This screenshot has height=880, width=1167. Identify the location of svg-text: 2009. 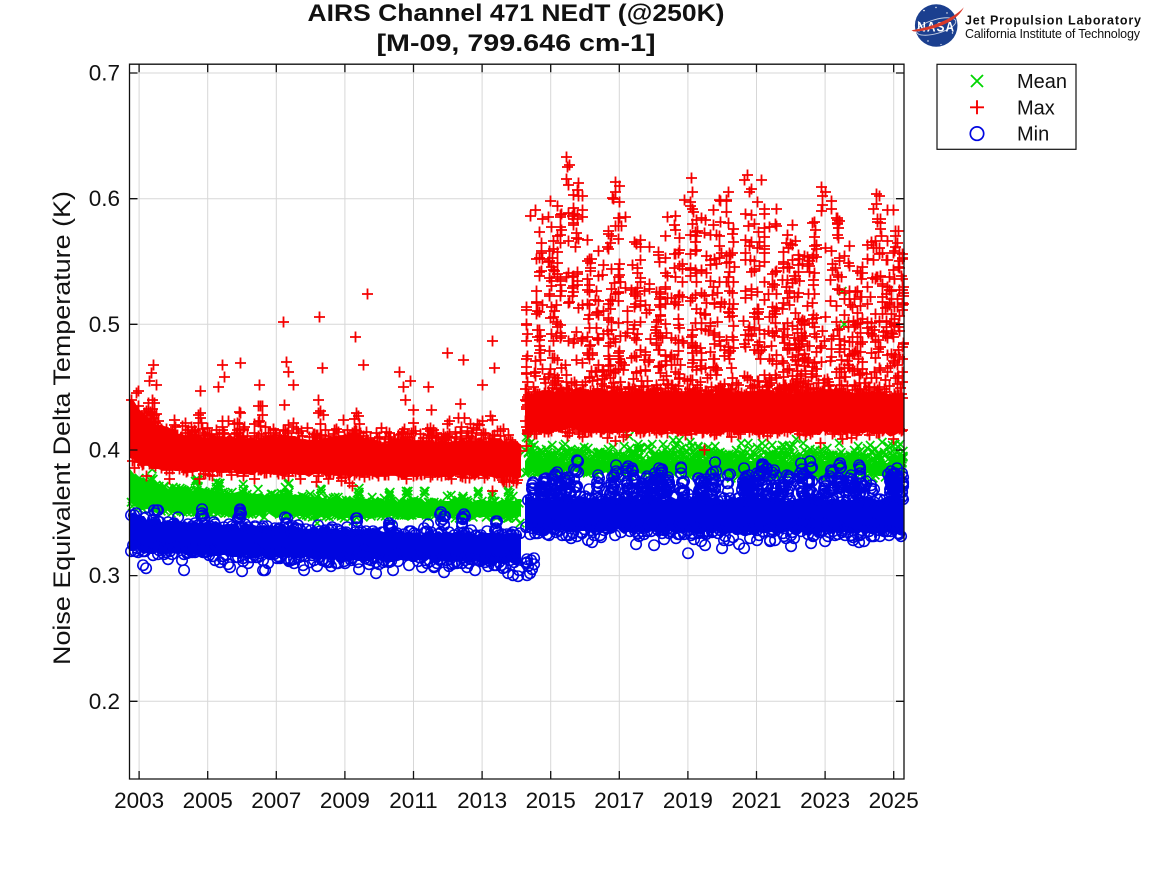
(345, 800).